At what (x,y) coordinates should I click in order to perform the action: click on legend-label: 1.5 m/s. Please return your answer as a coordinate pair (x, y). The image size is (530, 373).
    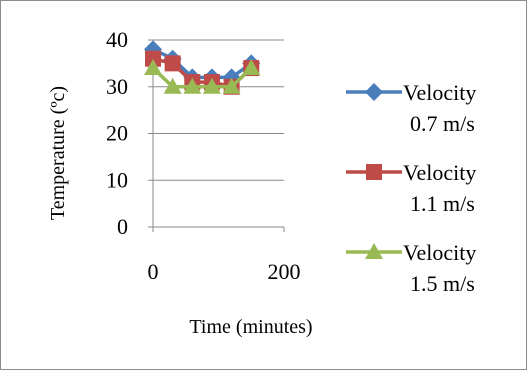
    Looking at the image, I should click on (442, 283).